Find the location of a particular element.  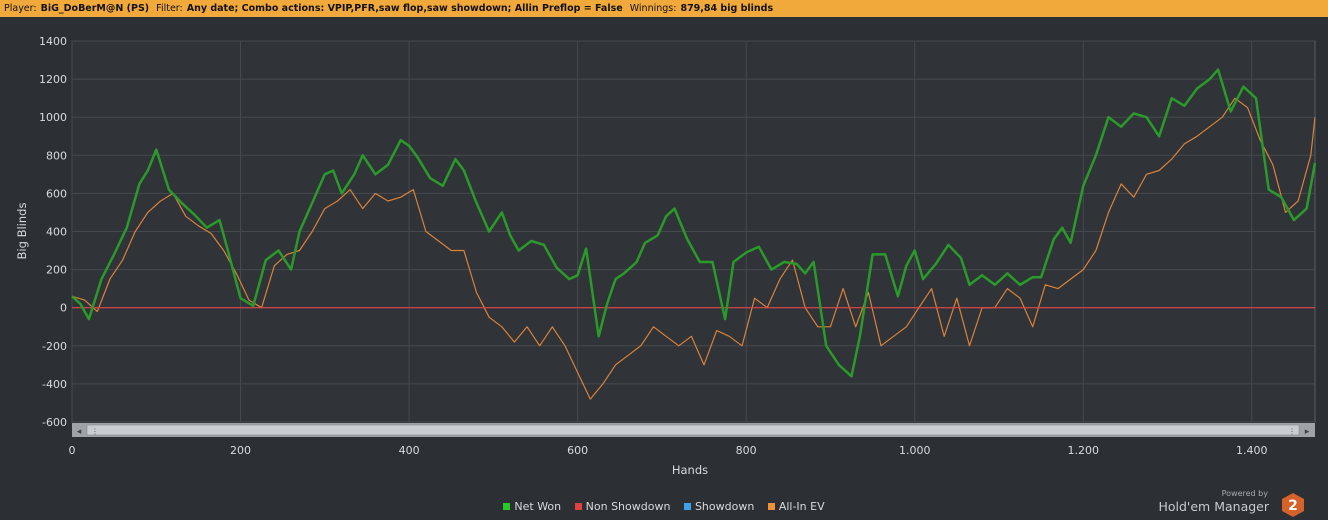

legend-label: Non Showdown is located at coordinates (628, 506).